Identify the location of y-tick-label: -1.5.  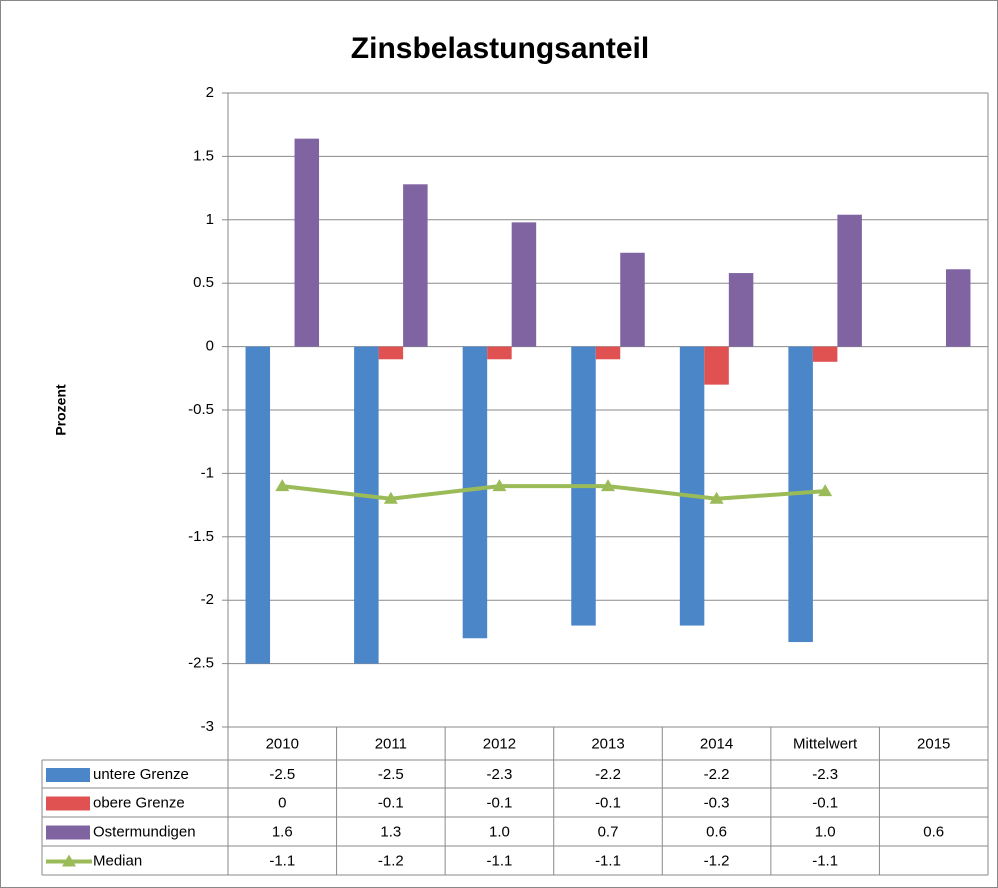
(201, 536).